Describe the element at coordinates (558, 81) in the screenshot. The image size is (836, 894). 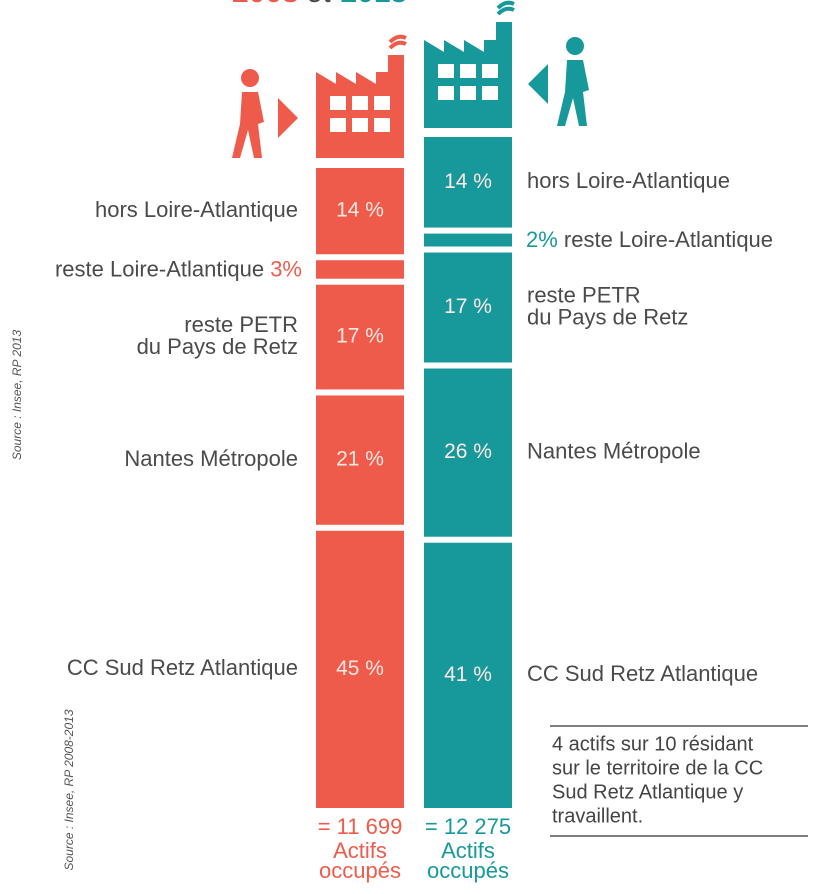
I see `walker-icon-2013` at that location.